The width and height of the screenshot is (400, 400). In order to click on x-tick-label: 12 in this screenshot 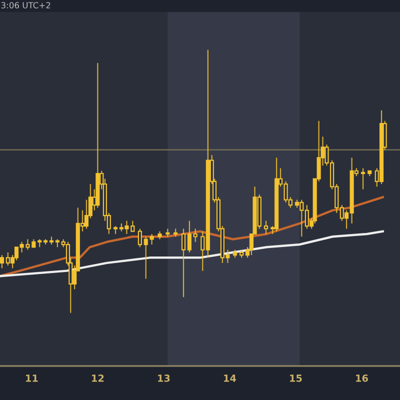, I will do `click(98, 378)`.